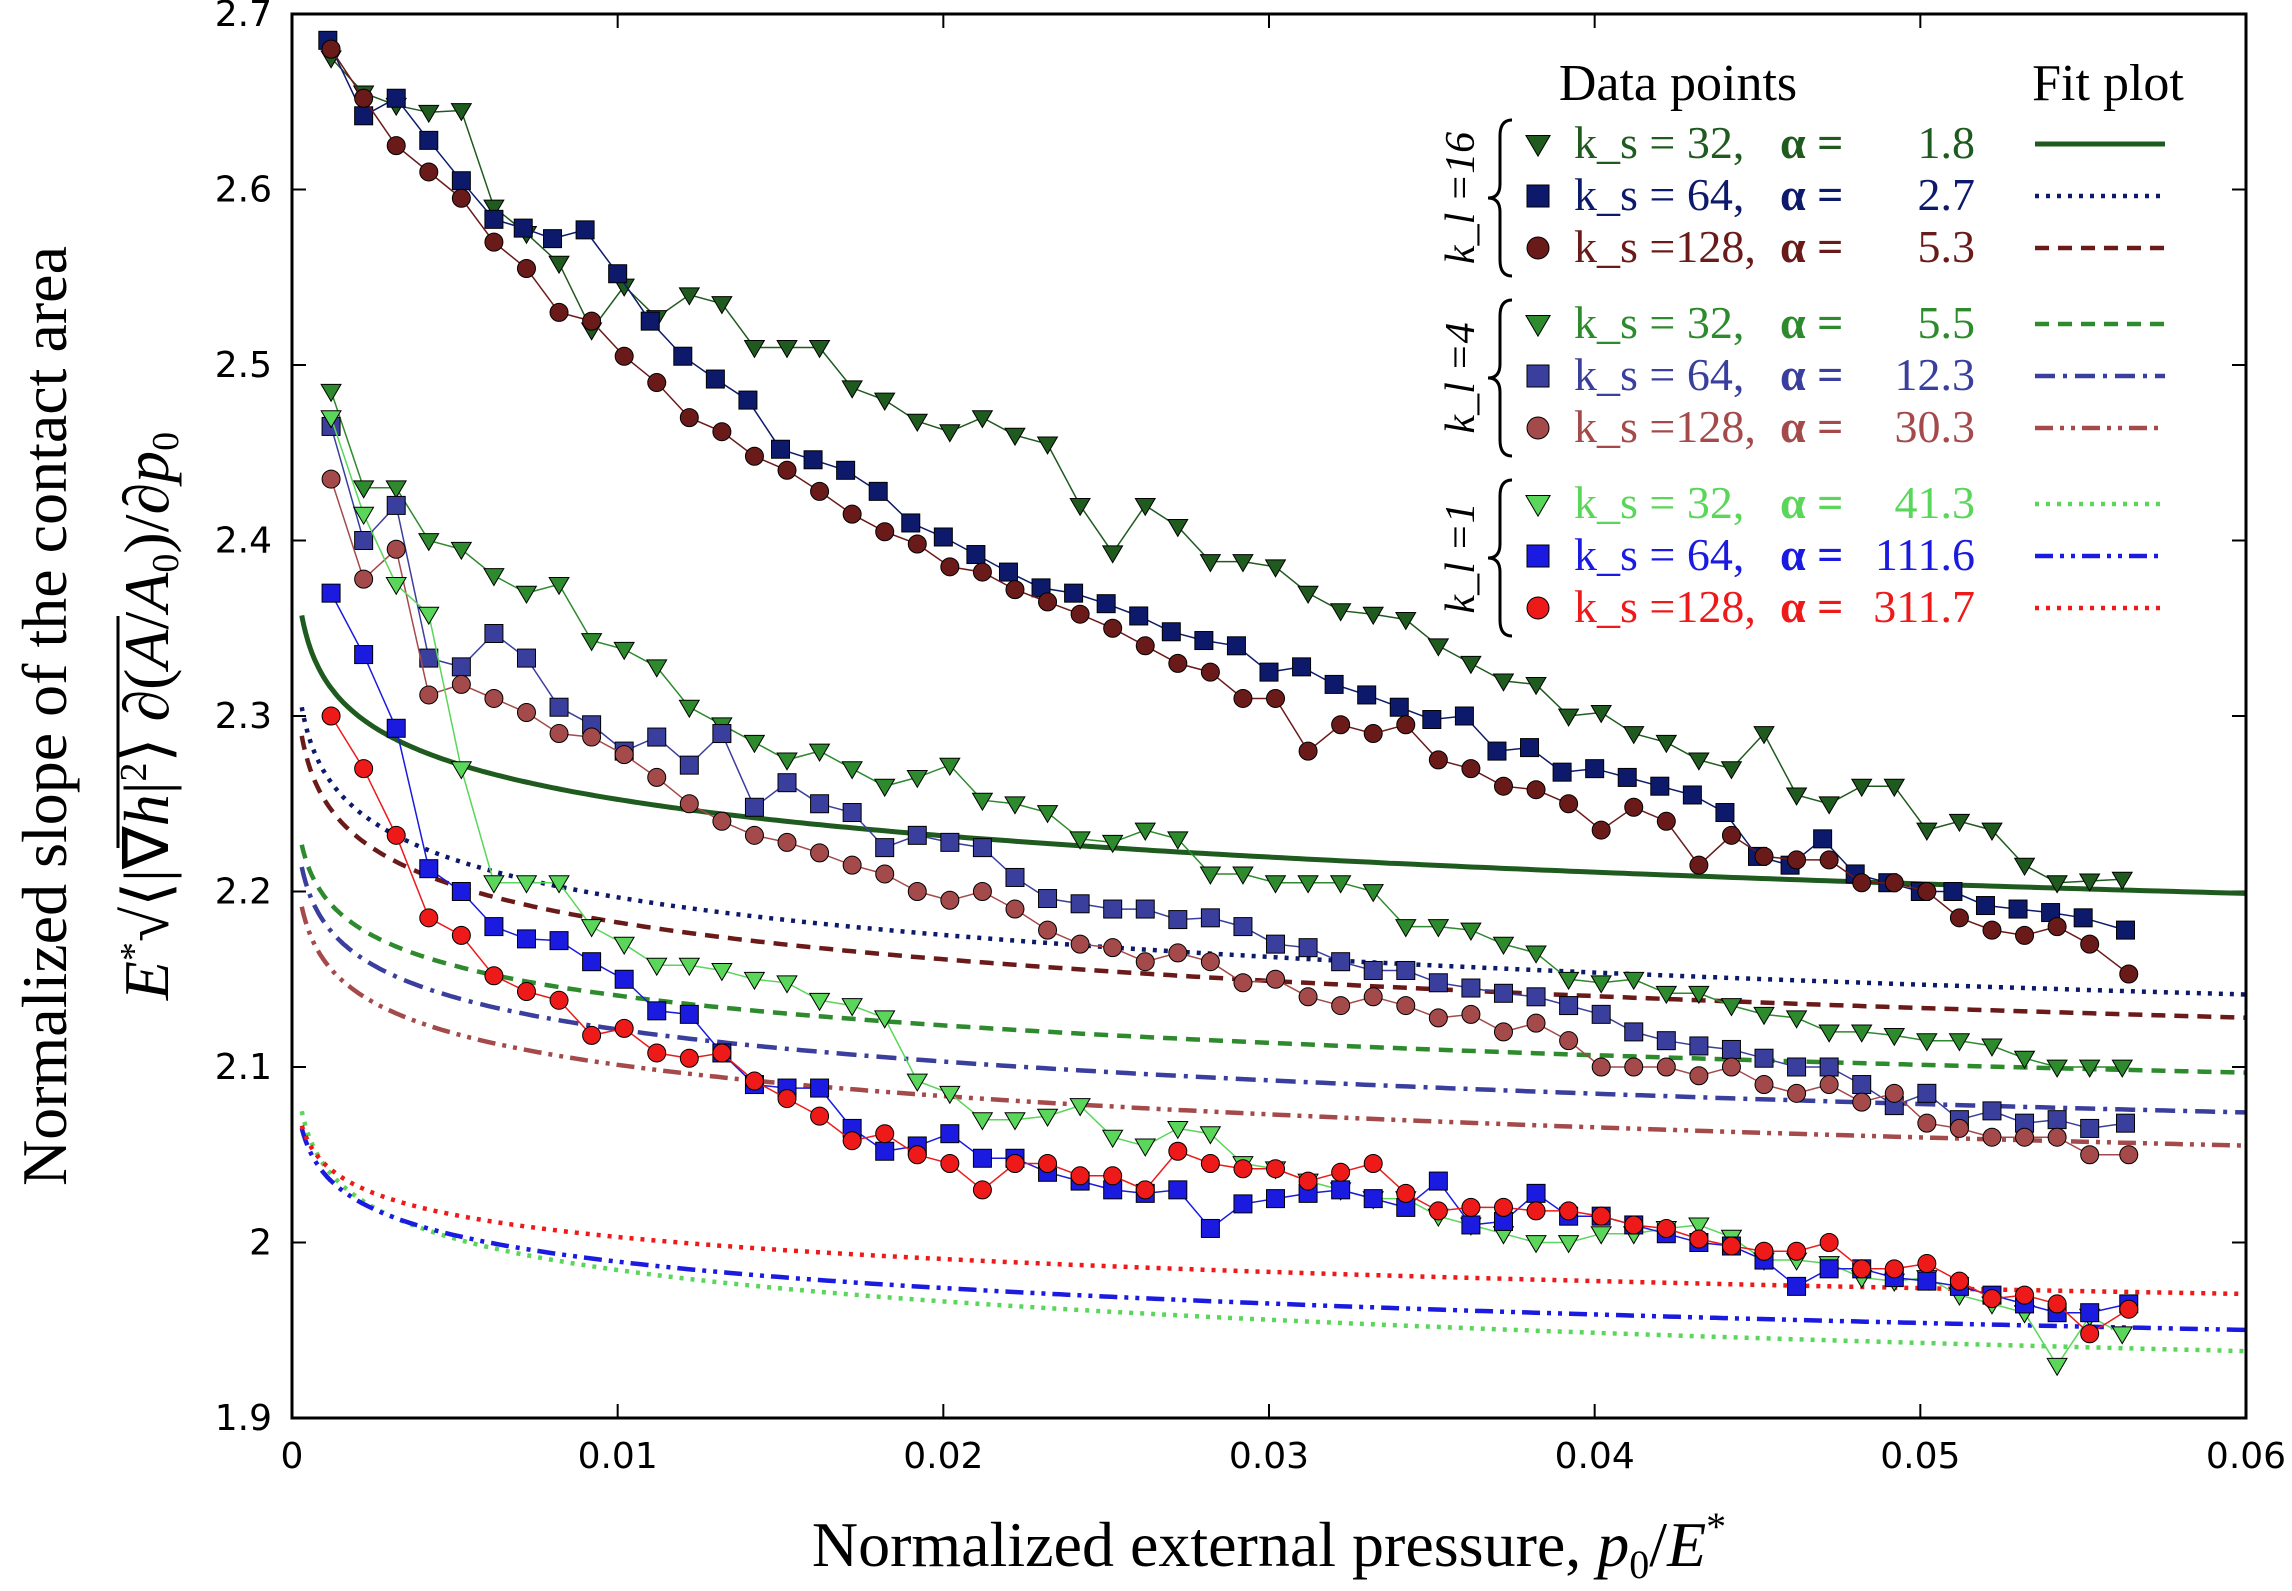 The height and width of the screenshot is (1591, 2292). What do you see at coordinates (292, 1456) in the screenshot?
I see `x-tick-label: 0` at bounding box center [292, 1456].